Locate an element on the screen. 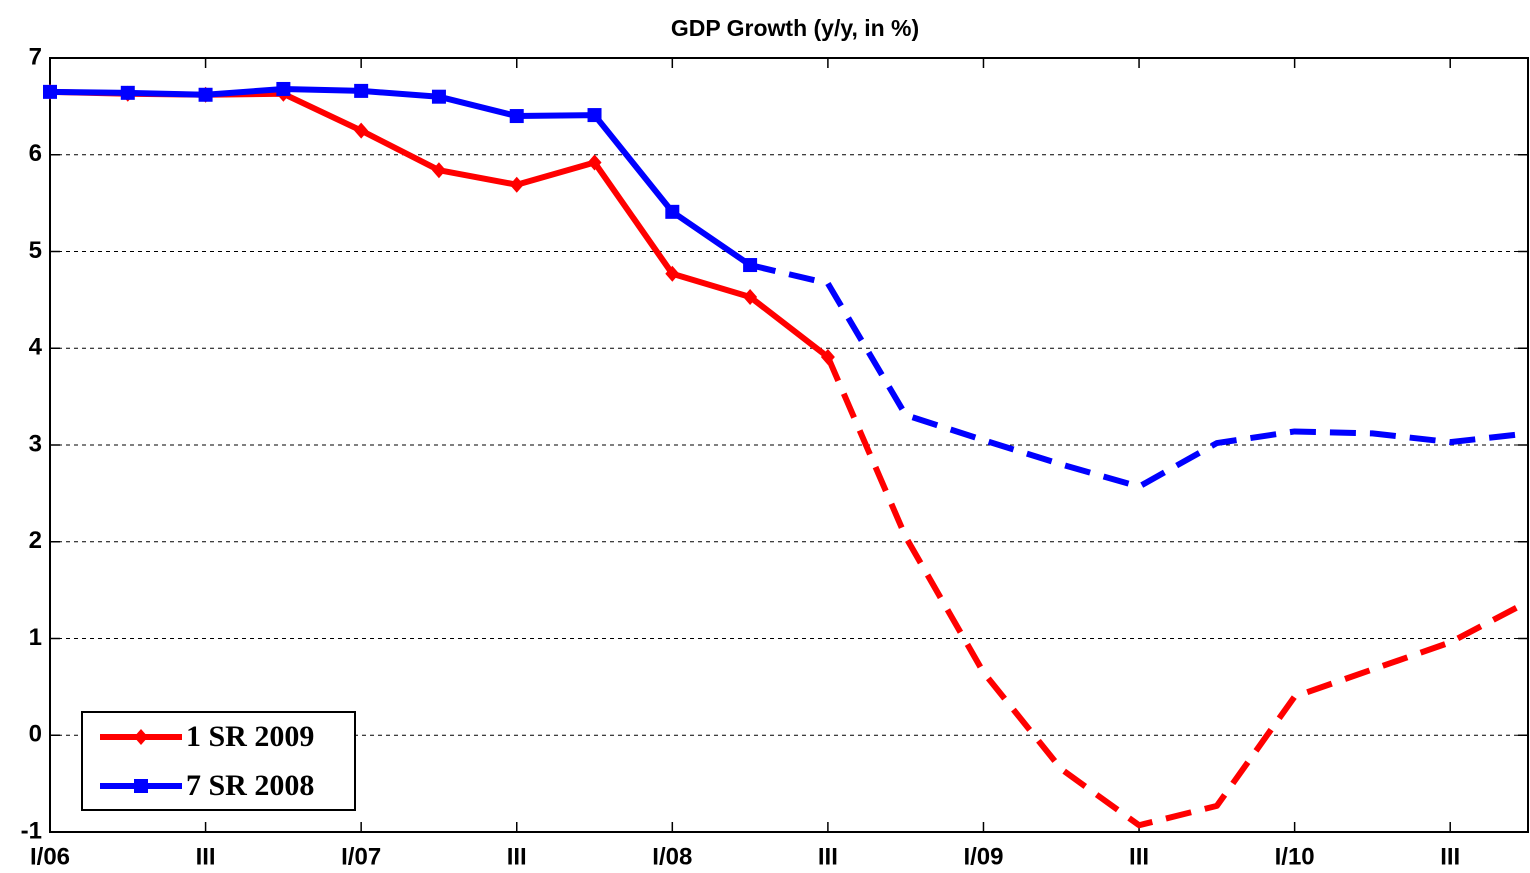 The height and width of the screenshot is (873, 1530). y-tick-label: 3 is located at coordinates (35, 443).